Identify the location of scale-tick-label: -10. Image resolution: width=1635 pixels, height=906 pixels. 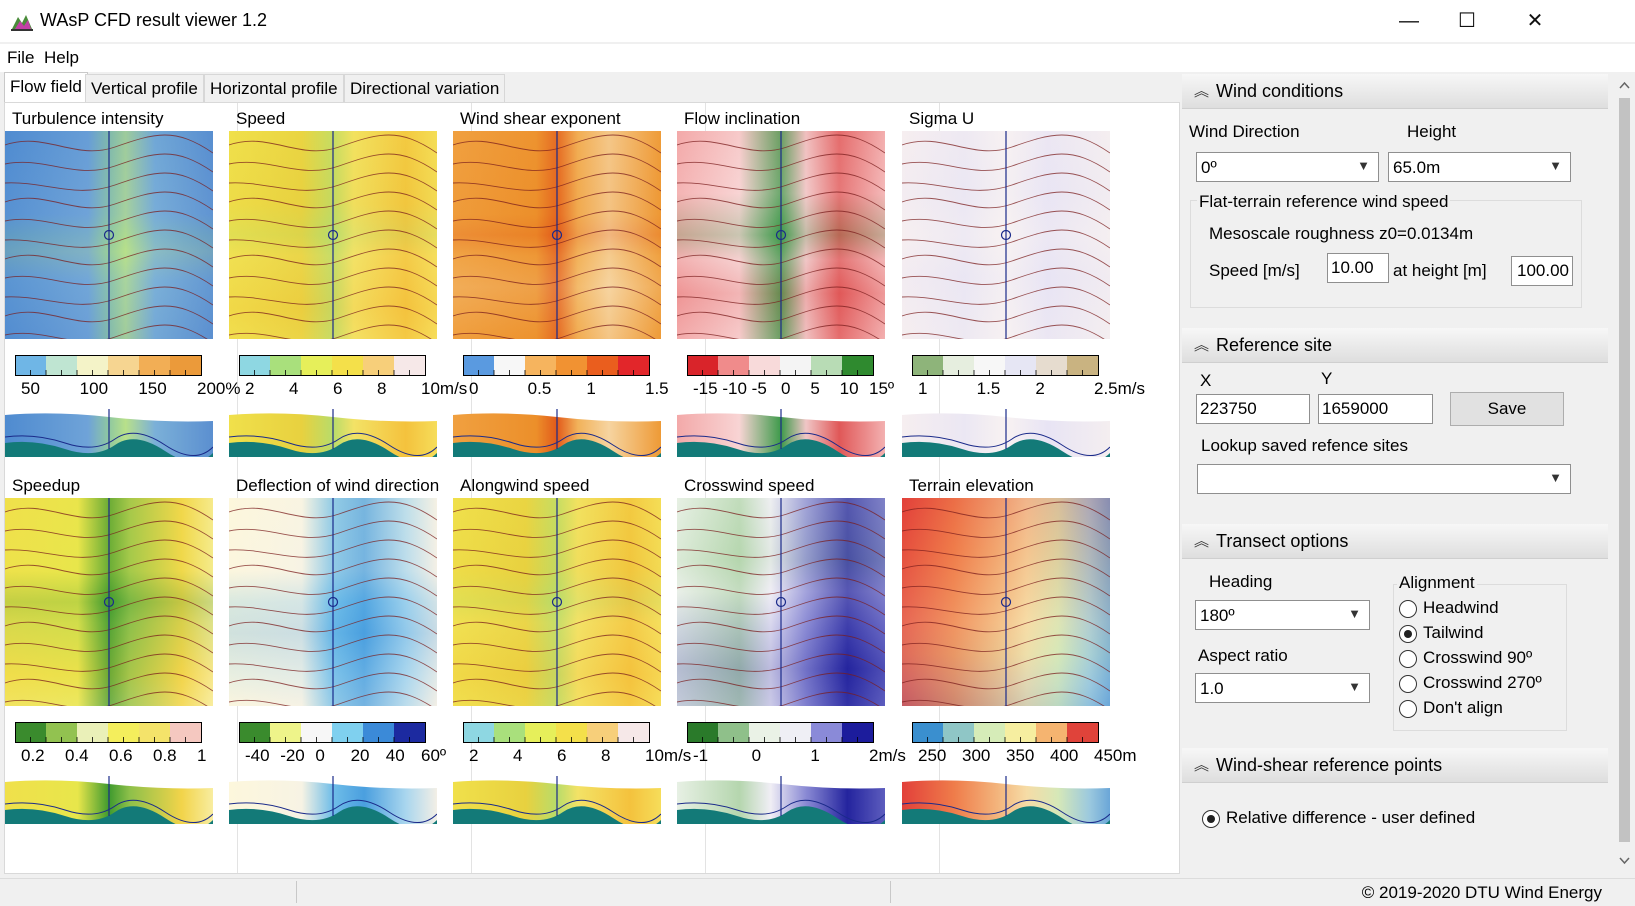
(734, 388).